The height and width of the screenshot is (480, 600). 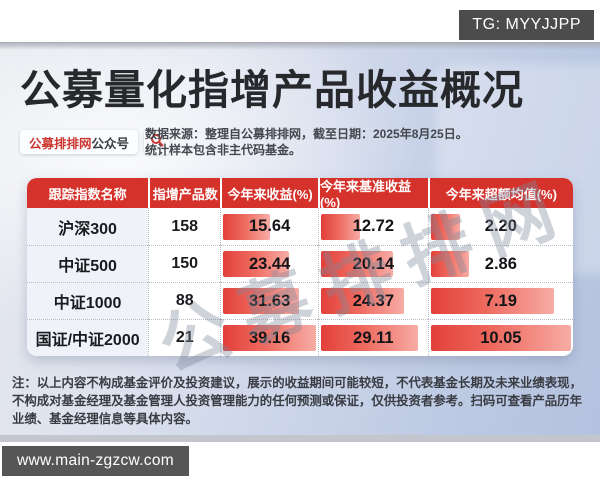 I want to click on ytd-excess-cell: 2.86, so click(x=500, y=263).